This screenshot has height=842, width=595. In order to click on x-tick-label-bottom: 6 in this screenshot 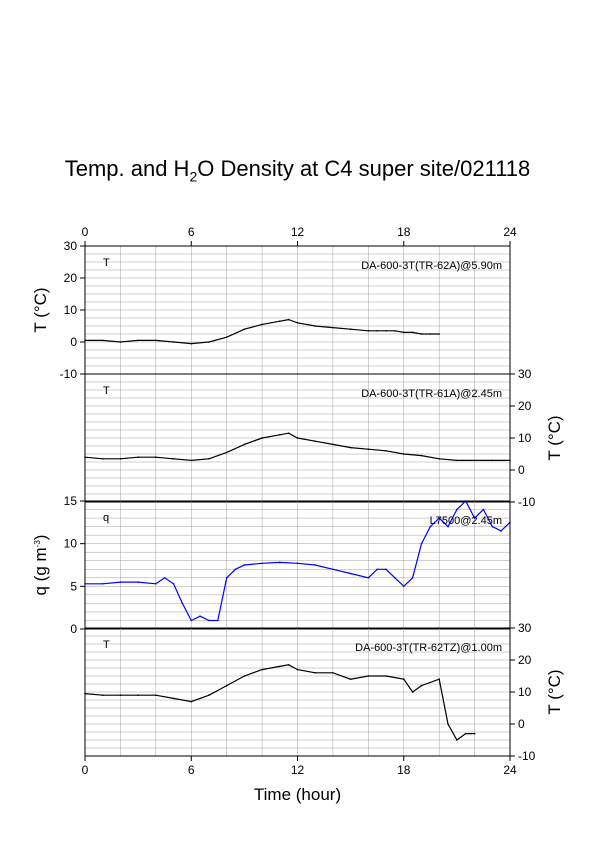, I will do `click(191, 770)`.